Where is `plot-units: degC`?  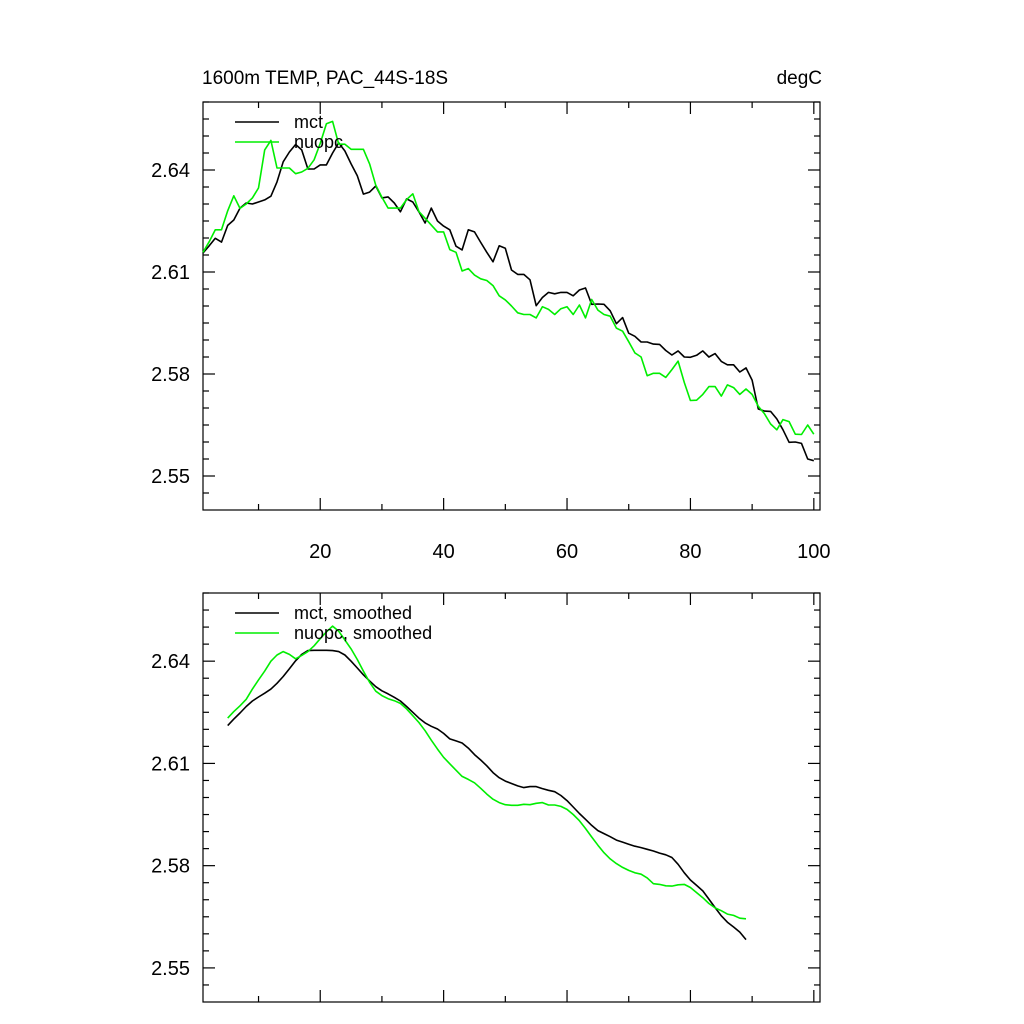
plot-units: degC is located at coordinates (799, 78).